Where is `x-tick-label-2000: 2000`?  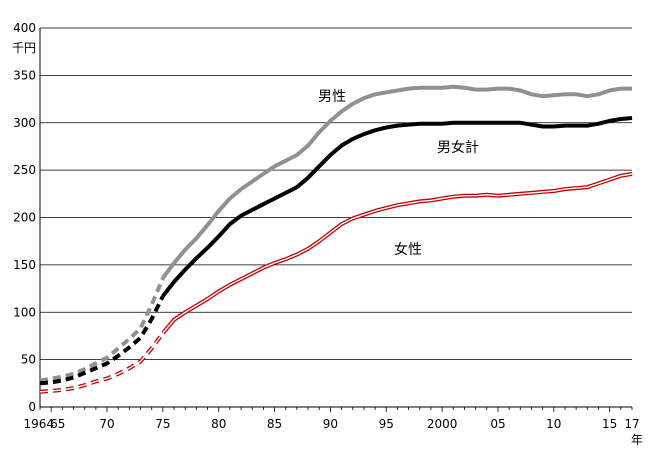
x-tick-label-2000: 2000 is located at coordinates (442, 424).